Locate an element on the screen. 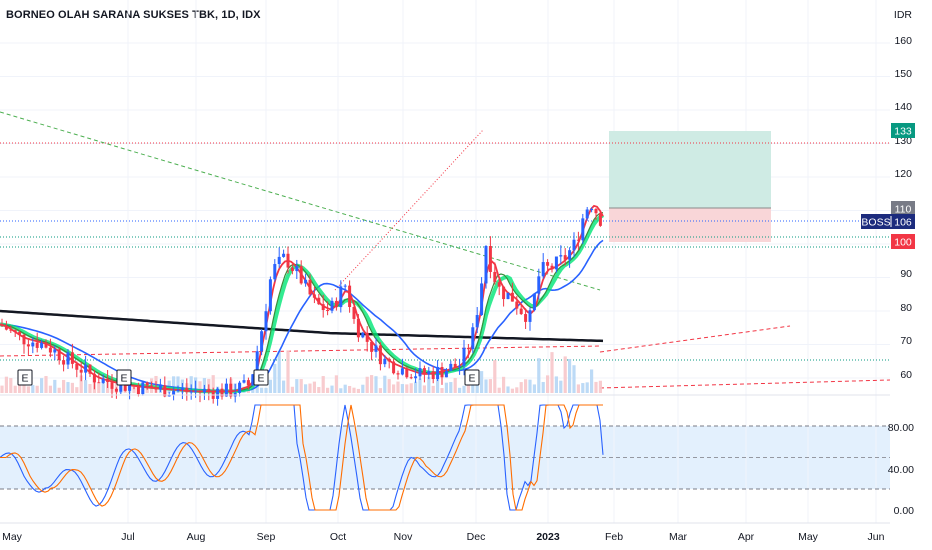 The image size is (932, 550). time-label: Jul is located at coordinates (127, 537).